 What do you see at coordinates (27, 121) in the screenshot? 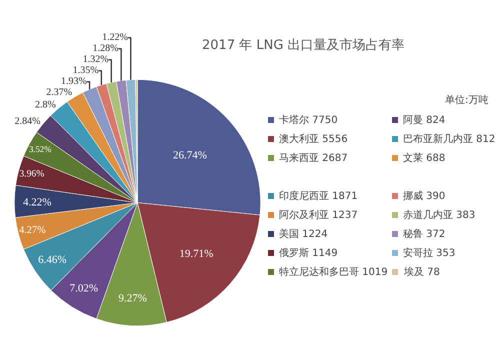
I see `data-label: 2.84%` at bounding box center [27, 121].